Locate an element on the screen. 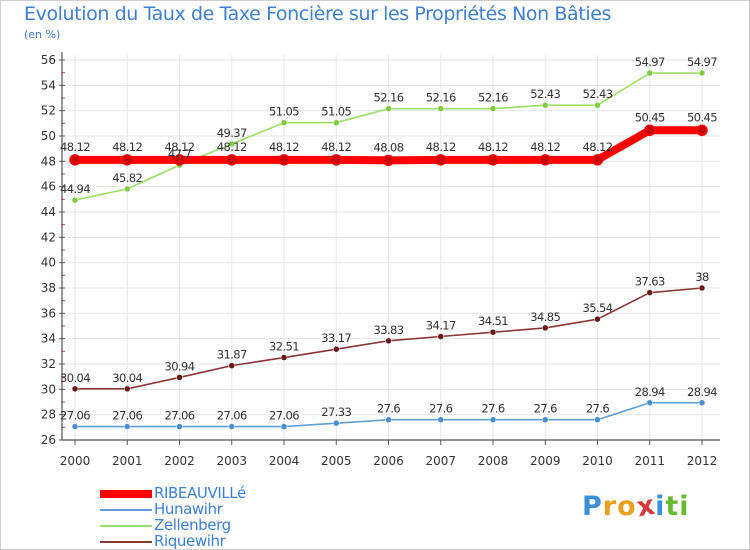 Image resolution: width=750 pixels, height=550 pixels. y-tick-label: 52 is located at coordinates (48, 111).